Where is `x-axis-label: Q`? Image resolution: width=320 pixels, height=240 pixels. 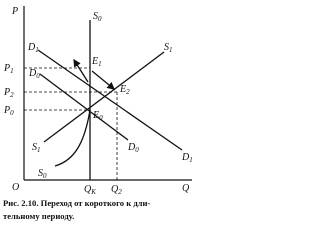
x-axis-label: Q is located at coordinates (186, 188).